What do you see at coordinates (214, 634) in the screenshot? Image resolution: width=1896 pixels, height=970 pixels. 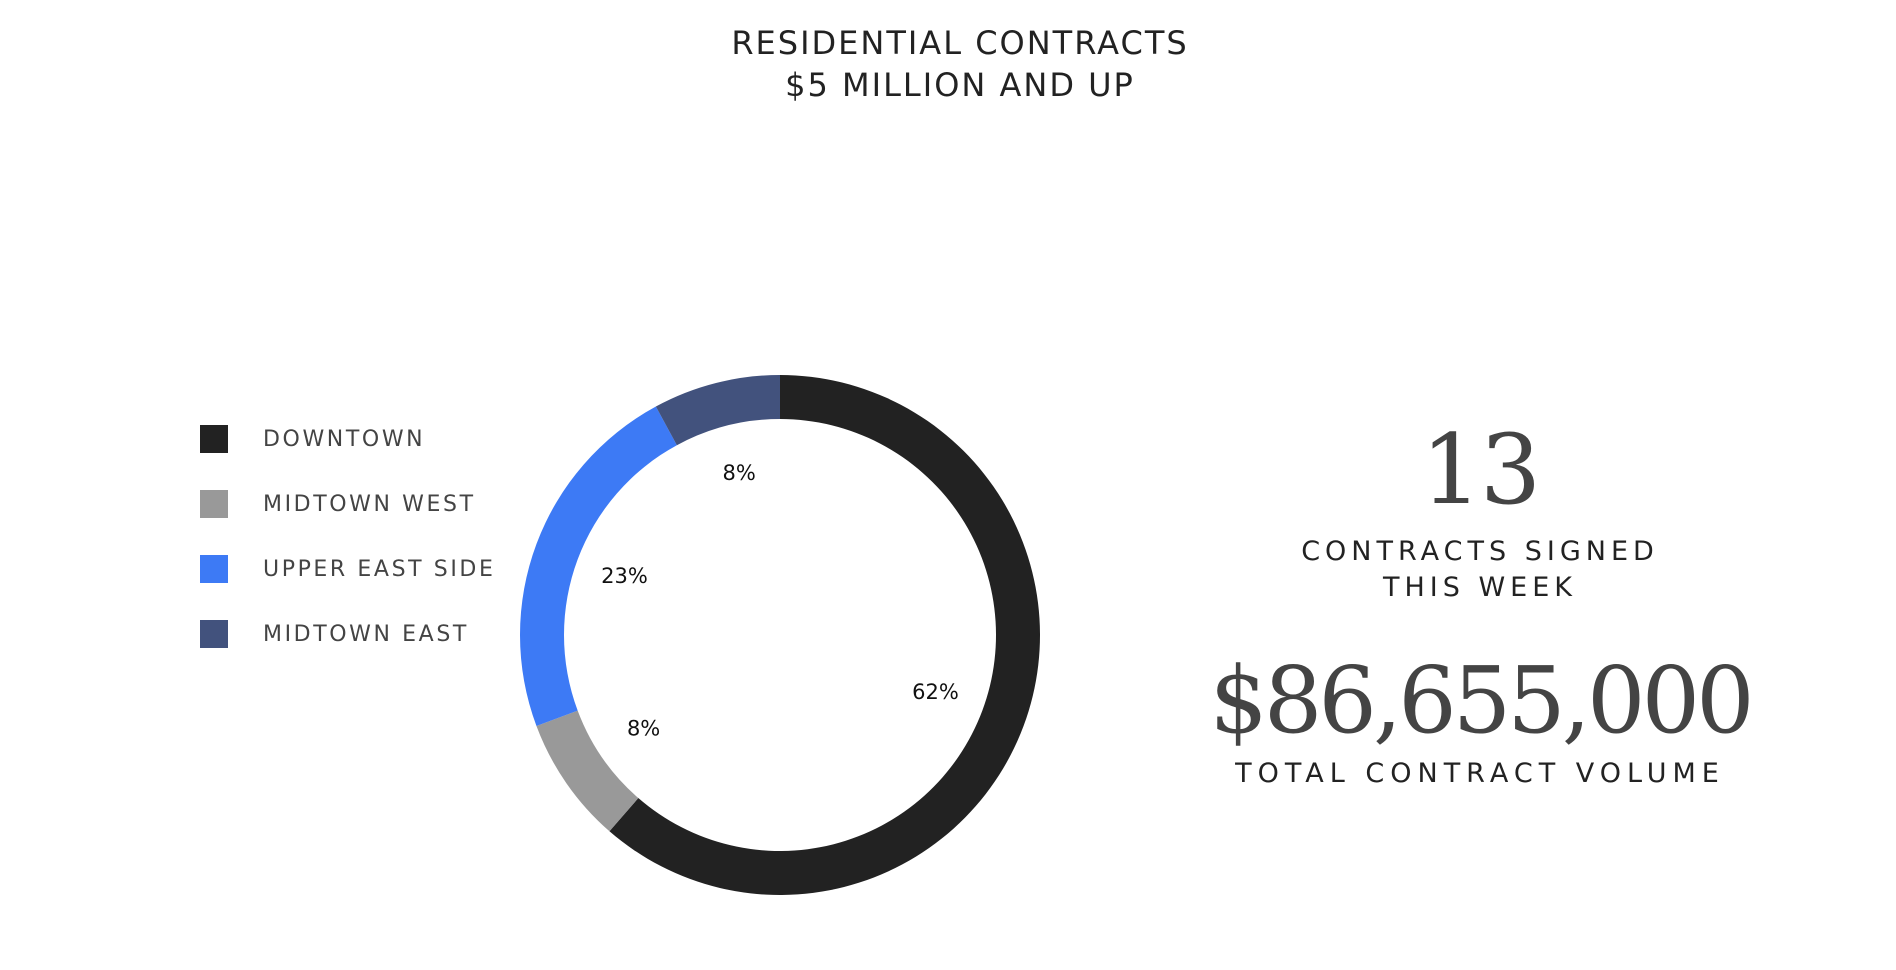 I see `legend-swatch-midtown-east` at bounding box center [214, 634].